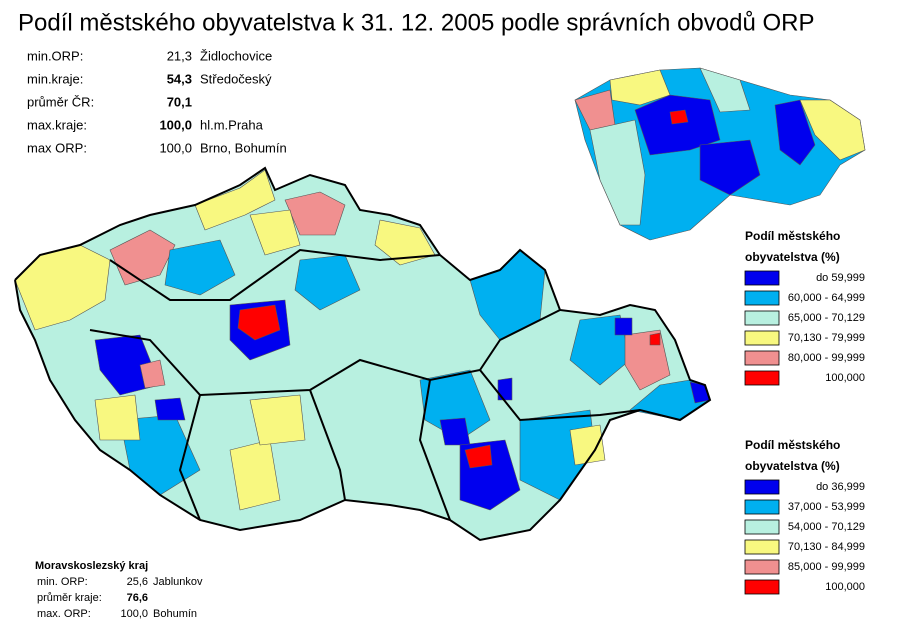 The height and width of the screenshot is (636, 900). Describe the element at coordinates (826, 527) in the screenshot. I see `legend-label: 54,000 - 70,129` at that location.